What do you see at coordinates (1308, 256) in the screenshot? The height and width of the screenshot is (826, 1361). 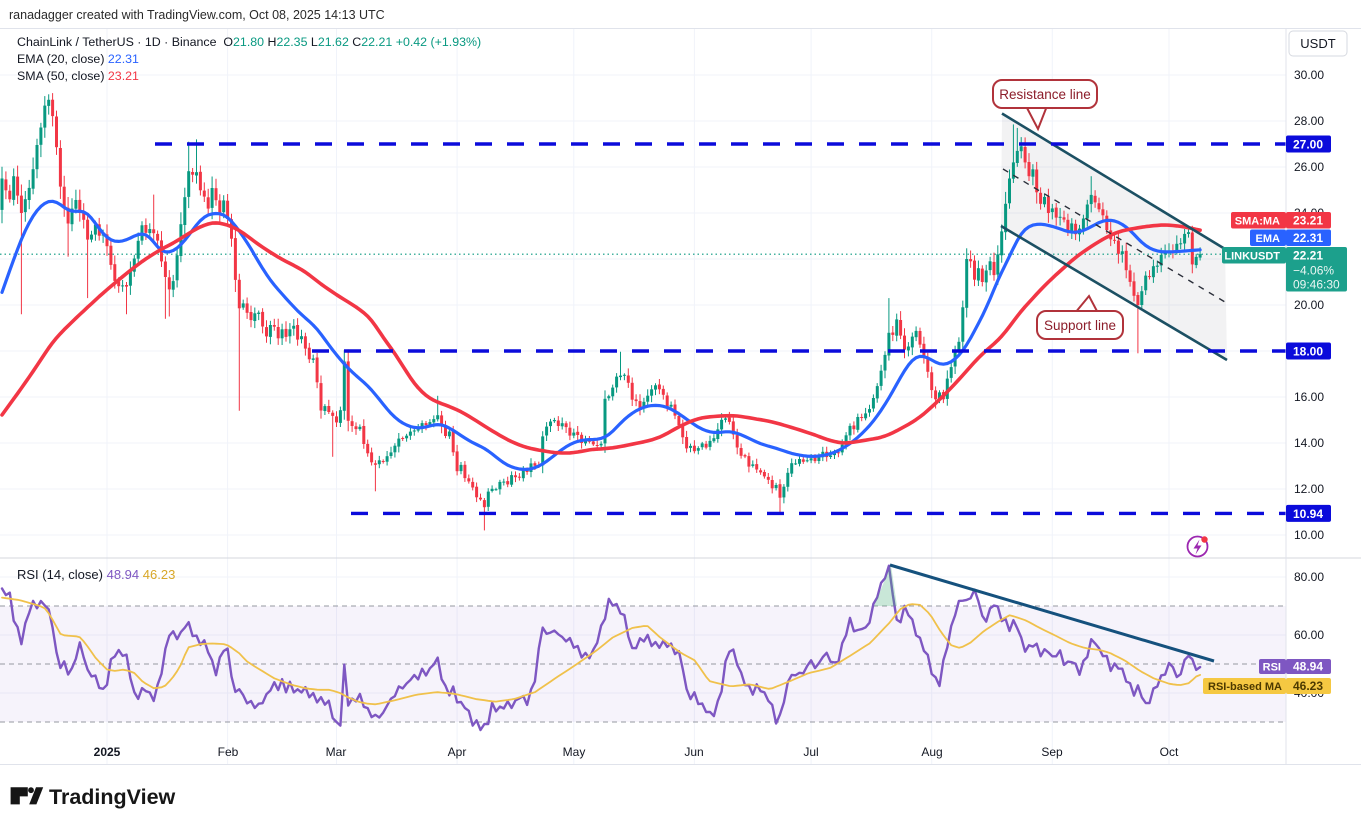 I see `svg-text: 22.21` at bounding box center [1308, 256].